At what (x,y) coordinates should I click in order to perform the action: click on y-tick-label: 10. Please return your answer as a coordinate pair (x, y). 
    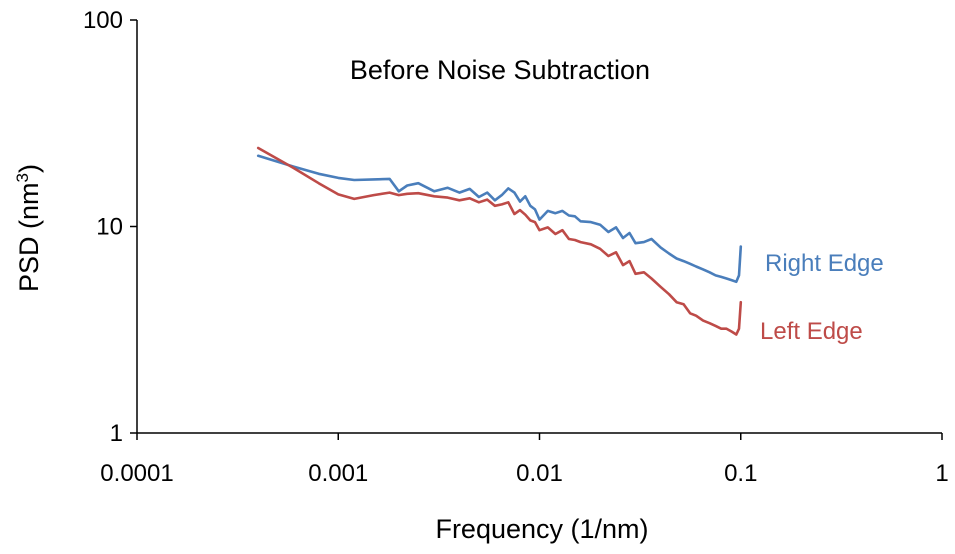
    Looking at the image, I should click on (109, 227).